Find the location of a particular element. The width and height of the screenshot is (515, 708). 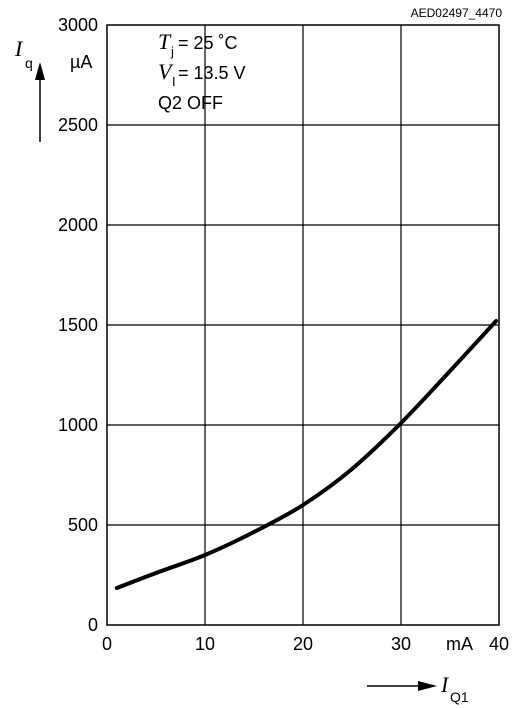

x-tick-label-4: 40 is located at coordinates (499, 644).